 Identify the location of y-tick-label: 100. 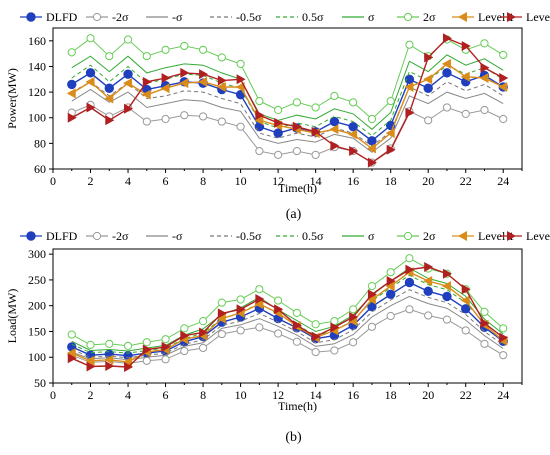
(37, 118).